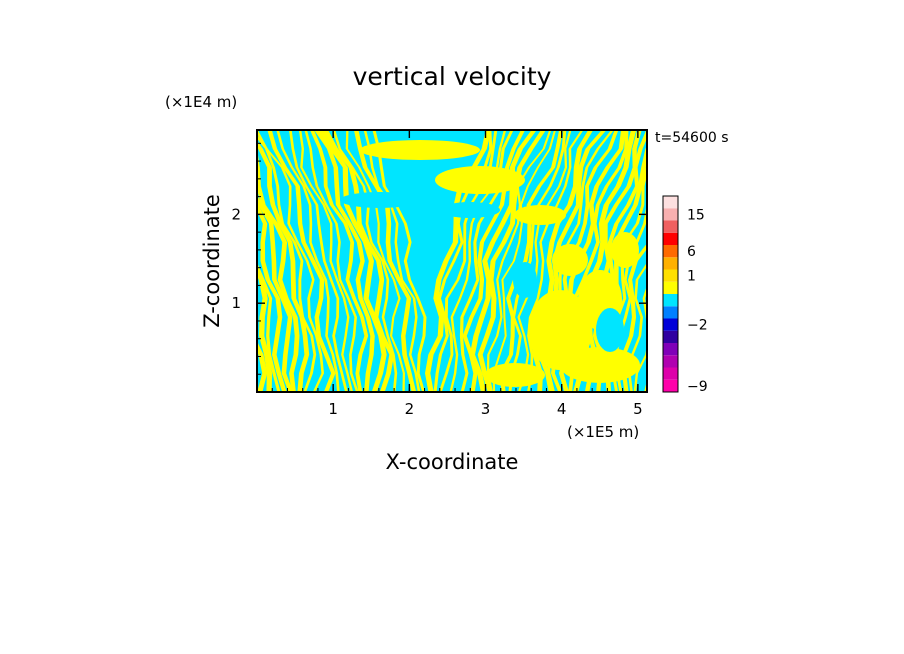  What do you see at coordinates (697, 326) in the screenshot?
I see `colorbar-label: −2` at bounding box center [697, 326].